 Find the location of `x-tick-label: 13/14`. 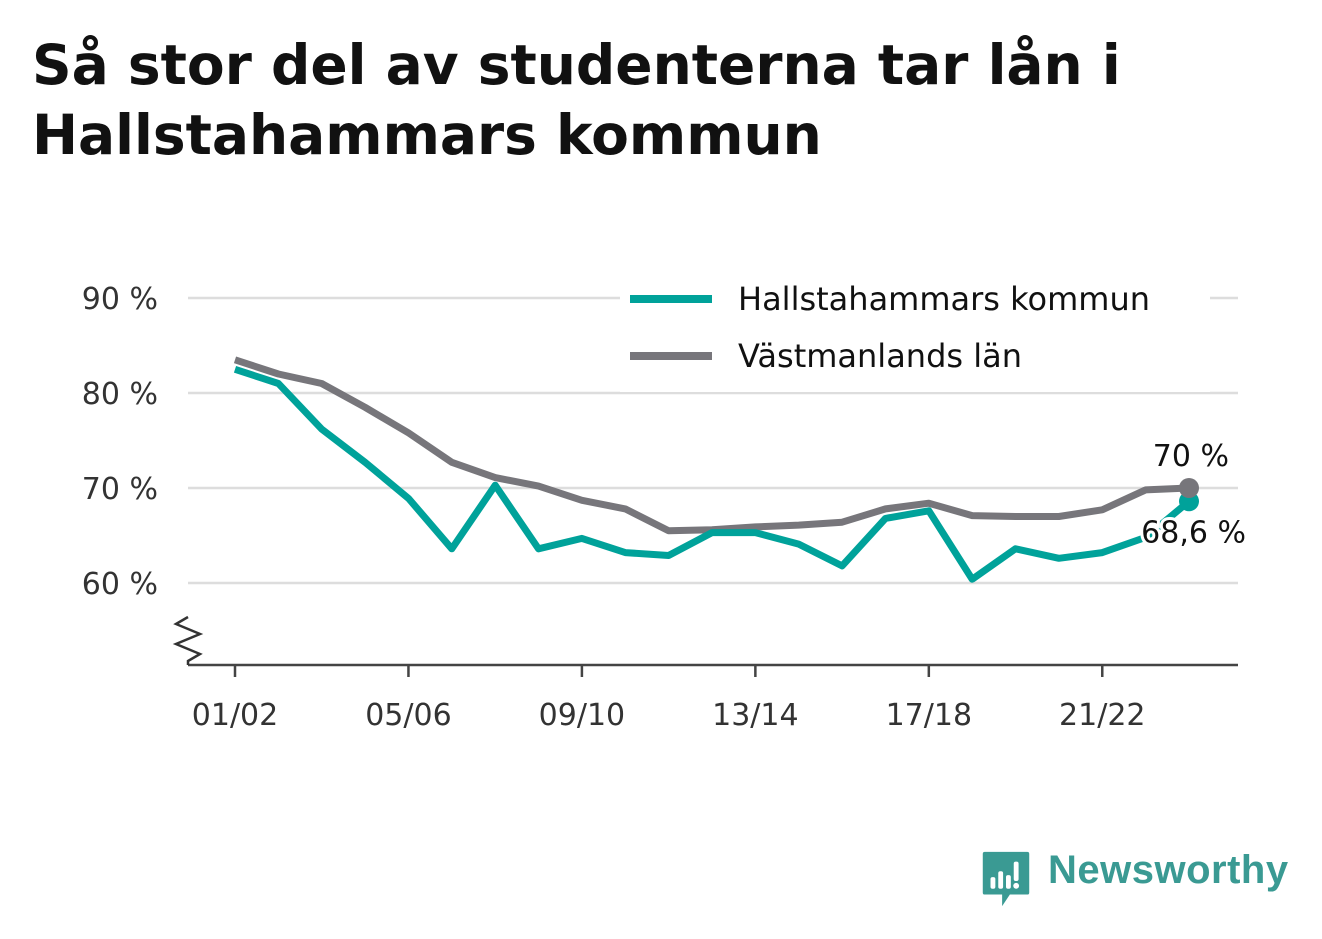

x-tick-label: 13/14 is located at coordinates (755, 715).